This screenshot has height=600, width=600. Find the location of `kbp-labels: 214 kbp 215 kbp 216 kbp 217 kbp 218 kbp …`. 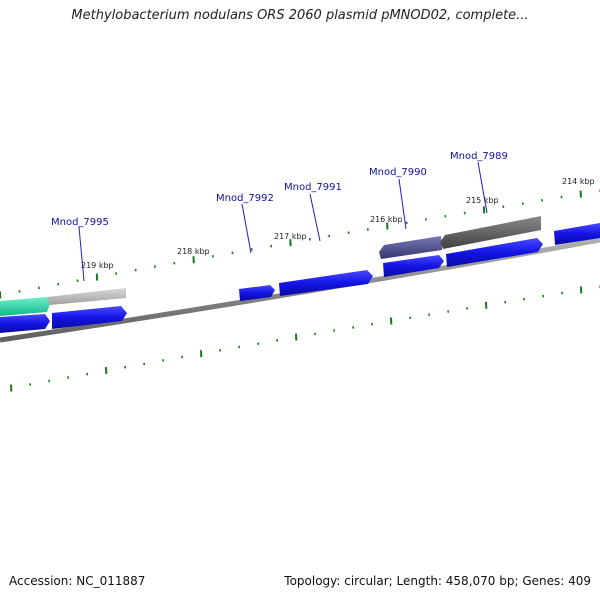

kbp-labels: 214 kbp 215 kbp 216 kbp 217 kbp 218 kbp … is located at coordinates (338, 223).